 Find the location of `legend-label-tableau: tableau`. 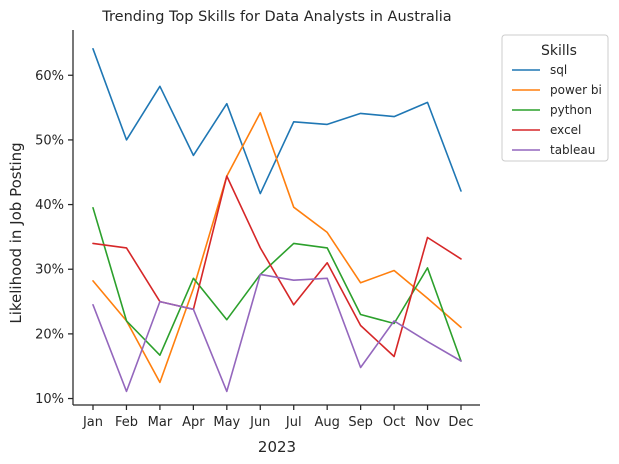

legend-label-tableau: tableau is located at coordinates (572, 150).